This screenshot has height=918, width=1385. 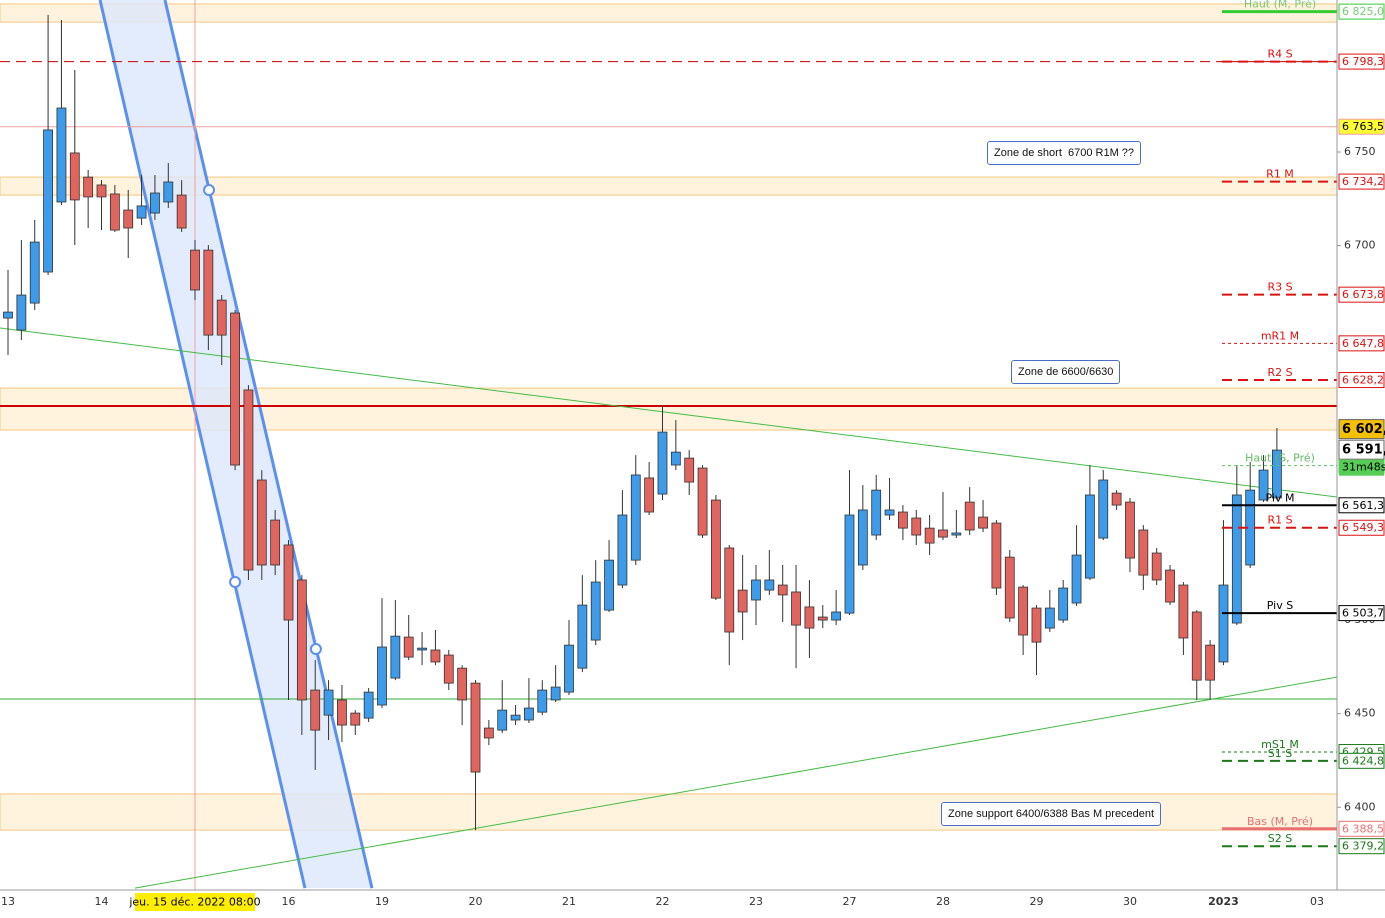 I want to click on x-tick-label: 14, so click(x=102, y=901).